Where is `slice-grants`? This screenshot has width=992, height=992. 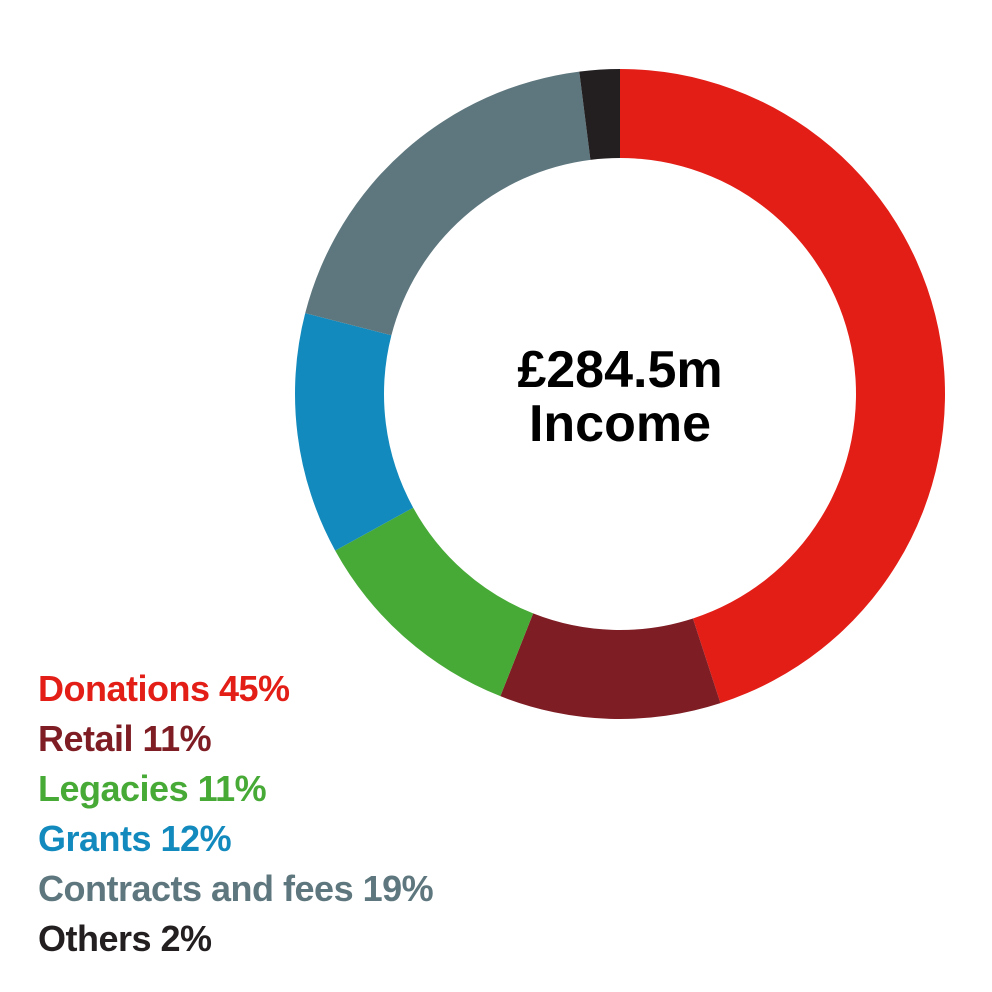 slice-grants is located at coordinates (354, 432).